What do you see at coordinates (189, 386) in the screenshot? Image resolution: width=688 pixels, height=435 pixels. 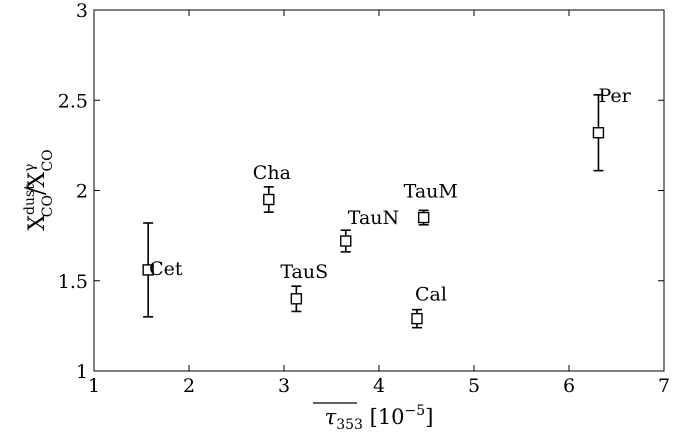 I see `x-tick-label: 2` at bounding box center [189, 386].